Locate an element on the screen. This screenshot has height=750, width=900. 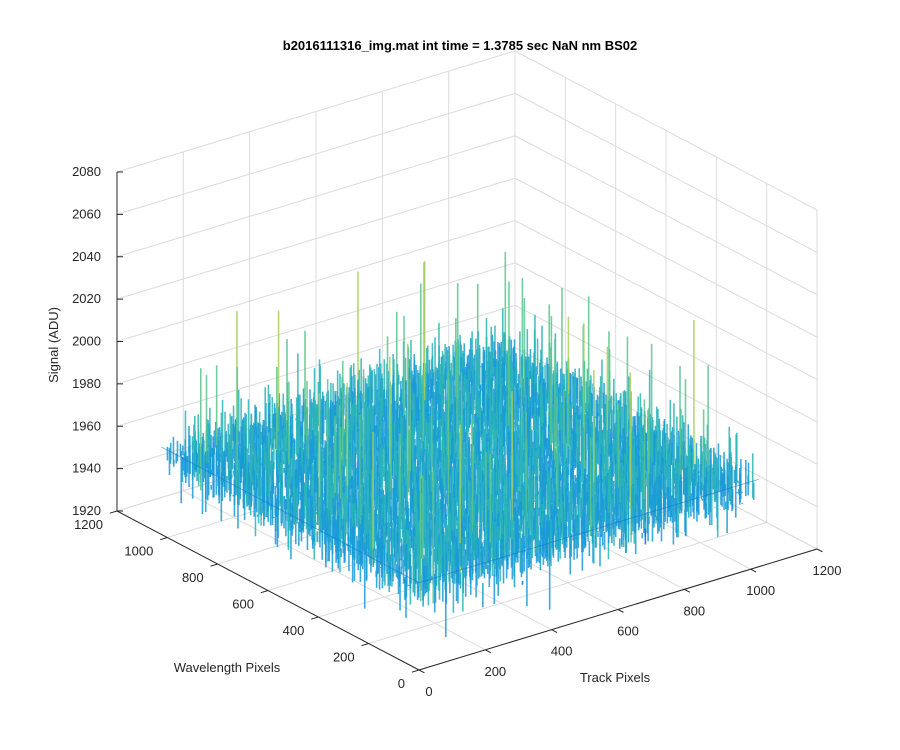
x-tick-label: 600 is located at coordinates (628, 631).